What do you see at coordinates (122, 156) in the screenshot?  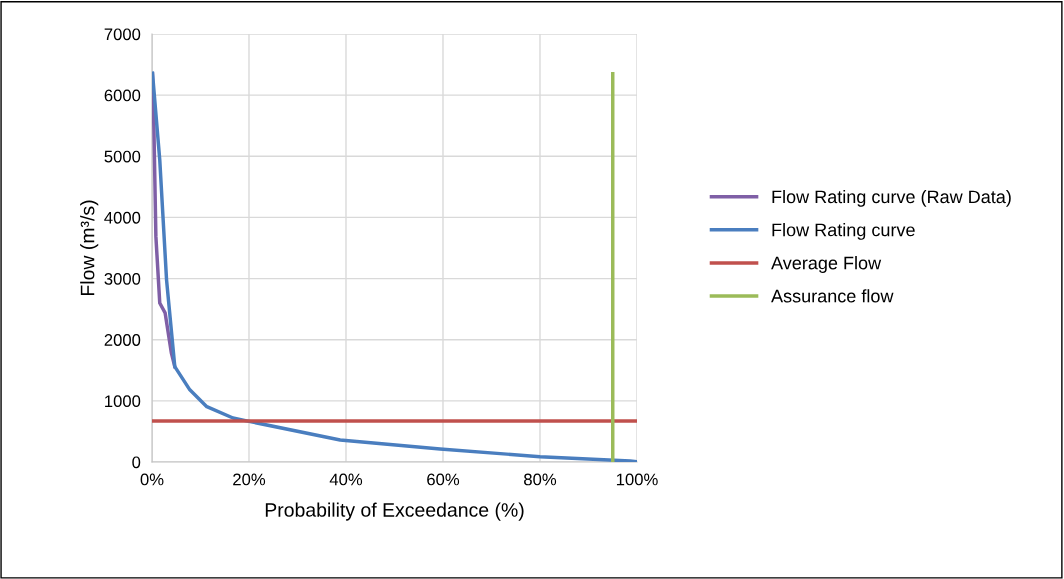 I see `y-tick-label: 5000` at bounding box center [122, 156].